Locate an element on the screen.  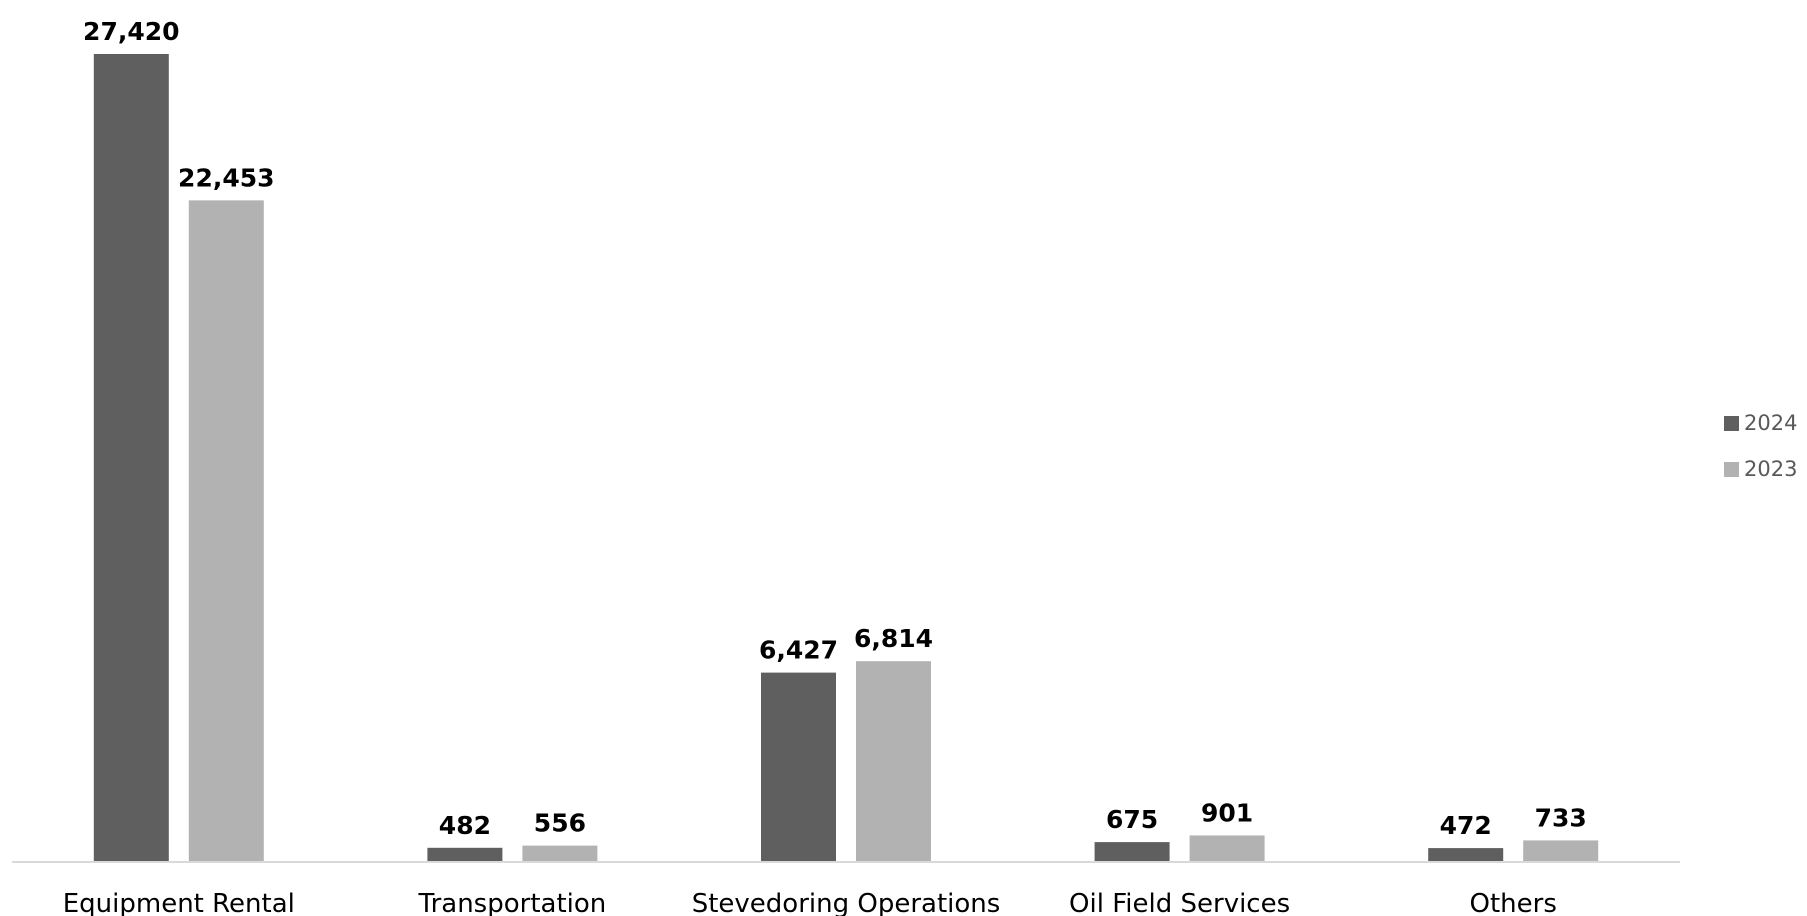
data-label-2024-4: 472 is located at coordinates (1466, 825).